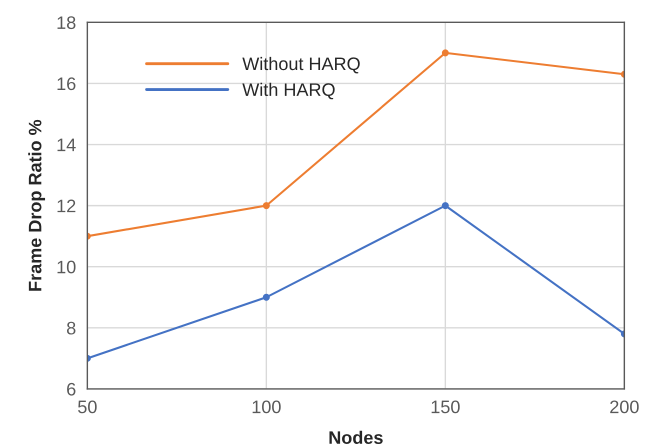 The height and width of the screenshot is (447, 647). I want to click on legend-label: With HARQ, so click(288, 91).